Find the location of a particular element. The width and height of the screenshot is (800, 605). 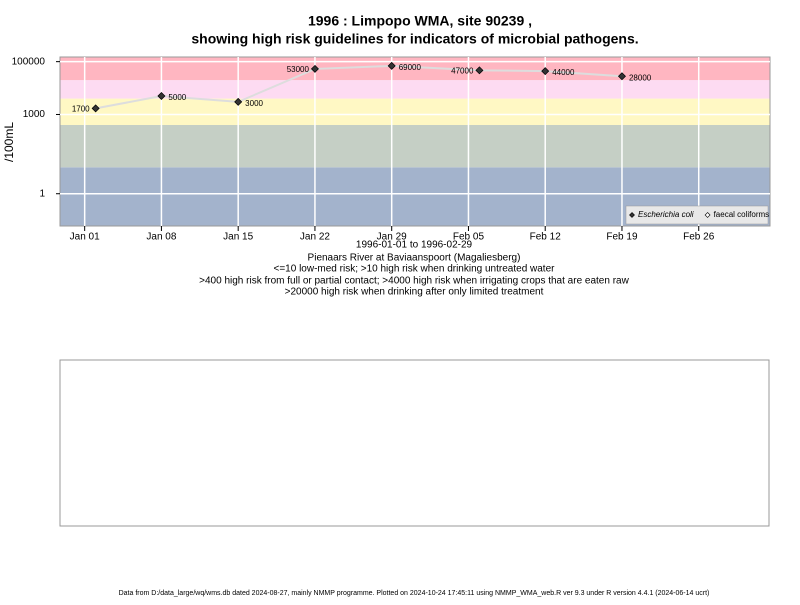

y-axis-label: /100mL is located at coordinates (9, 142).